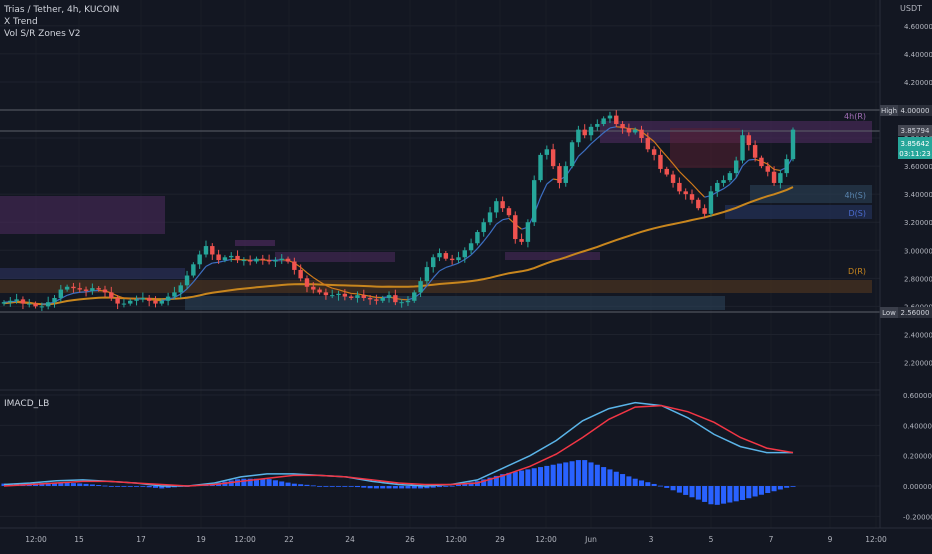  I want to click on macd-tick-label: 0.00000, so click(917, 487).